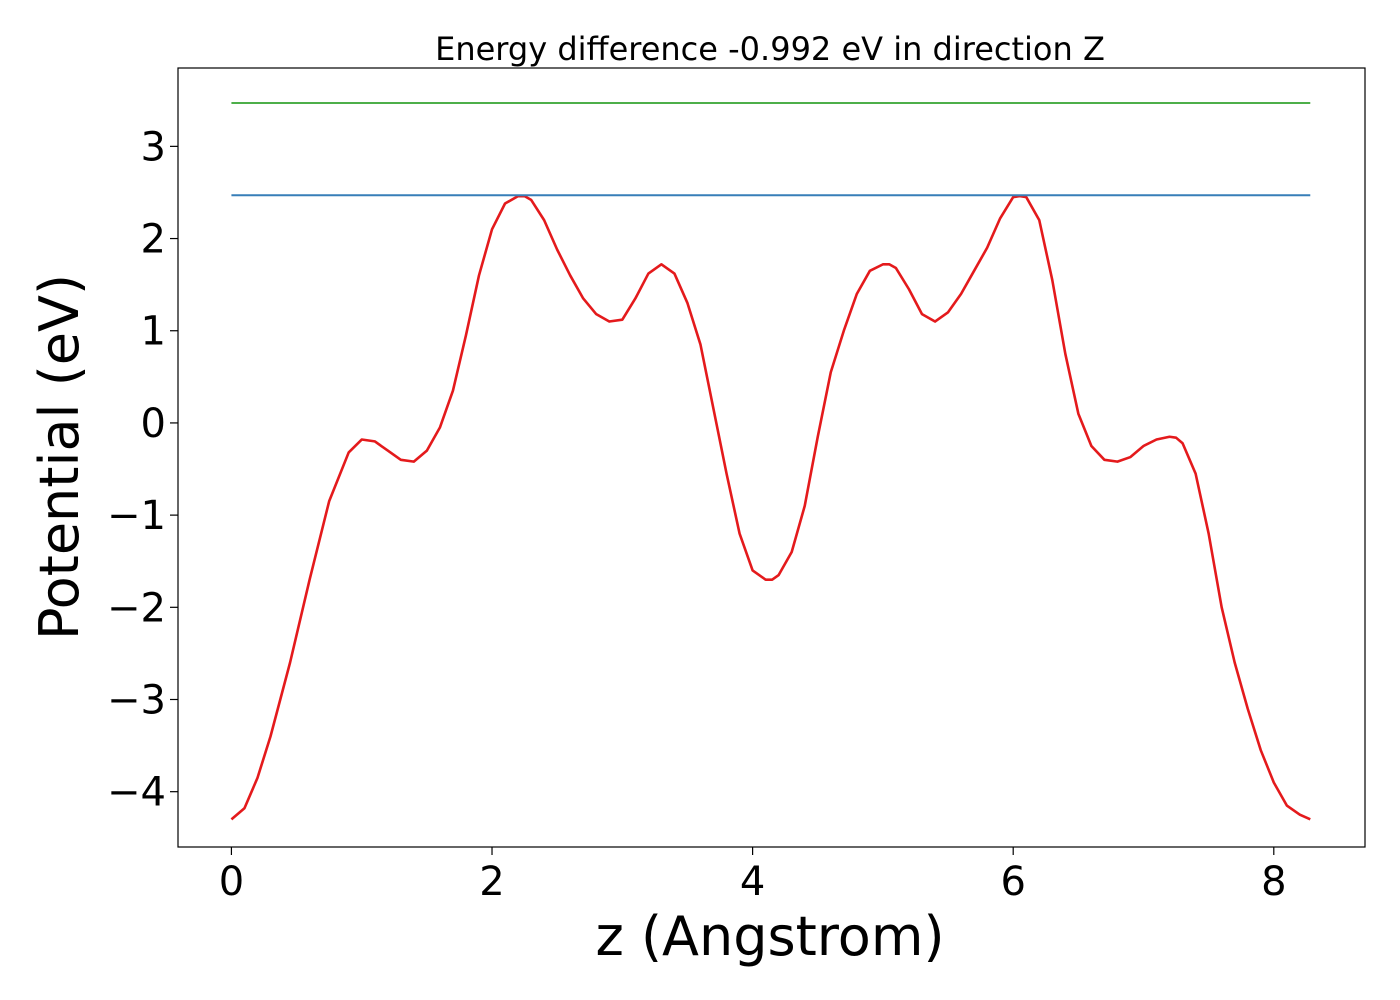 The image size is (1400, 1000). Describe the element at coordinates (136, 608) in the screenshot. I see `y-tick-label: −2` at that location.